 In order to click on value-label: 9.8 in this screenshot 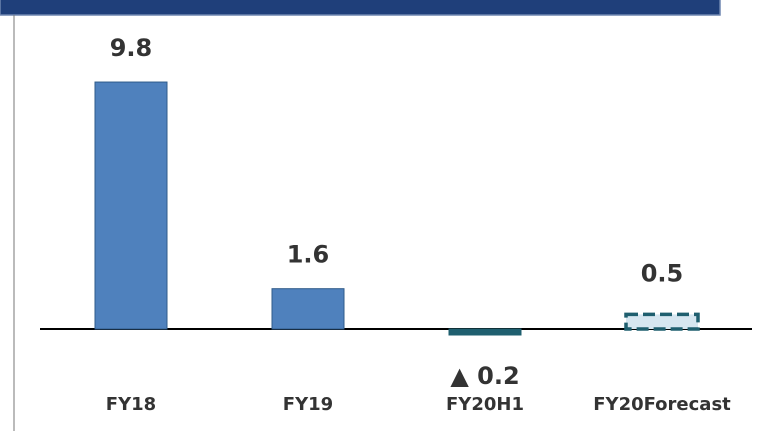, I will do `click(131, 48)`.